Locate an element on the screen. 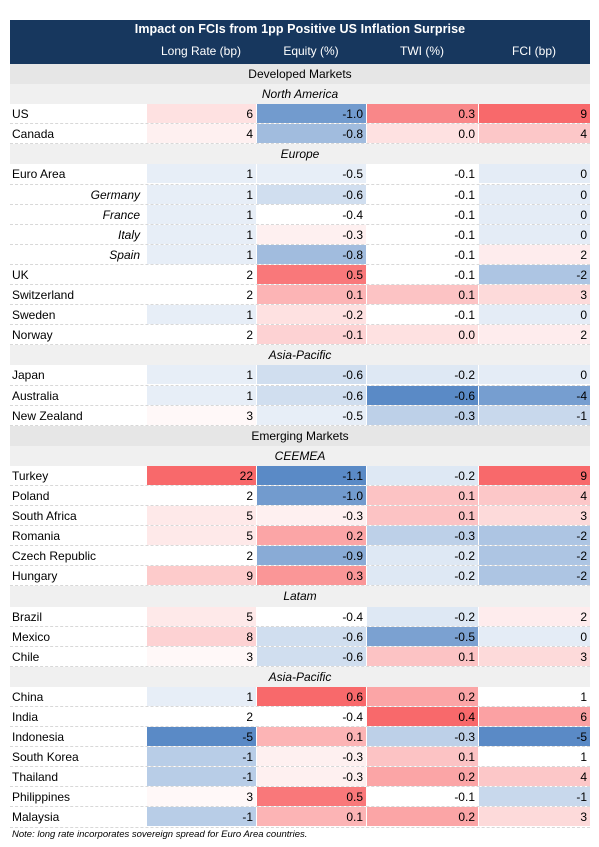 Image resolution: width=599 pixels, height=847 pixels. table-row-switzerland: Switzerland 2 0.1 0.1 3 is located at coordinates (300, 295).